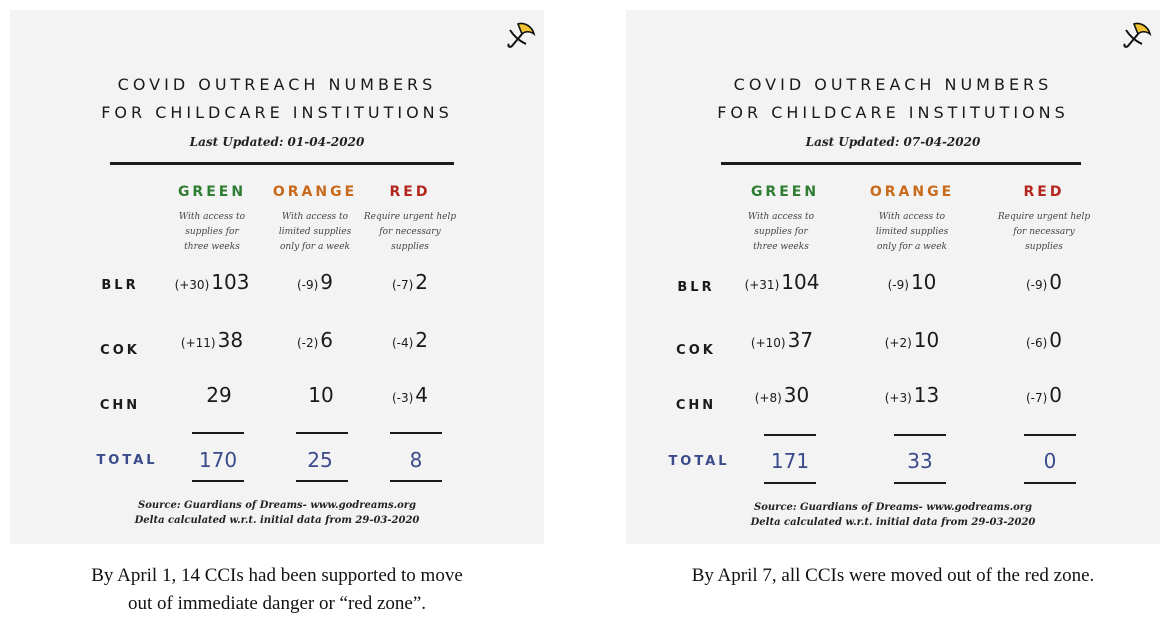  What do you see at coordinates (410, 395) in the screenshot?
I see `cell-chn-red: (-3) 4` at bounding box center [410, 395].